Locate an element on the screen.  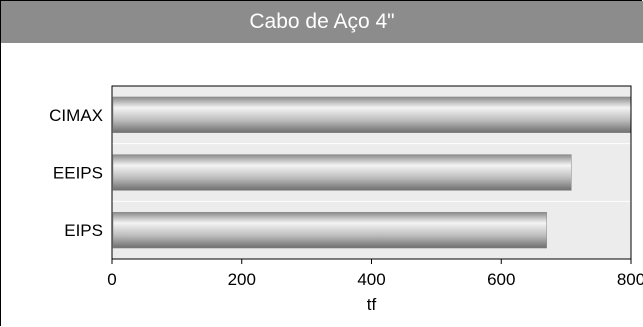
x-tick-label: 0 is located at coordinates (111, 279).